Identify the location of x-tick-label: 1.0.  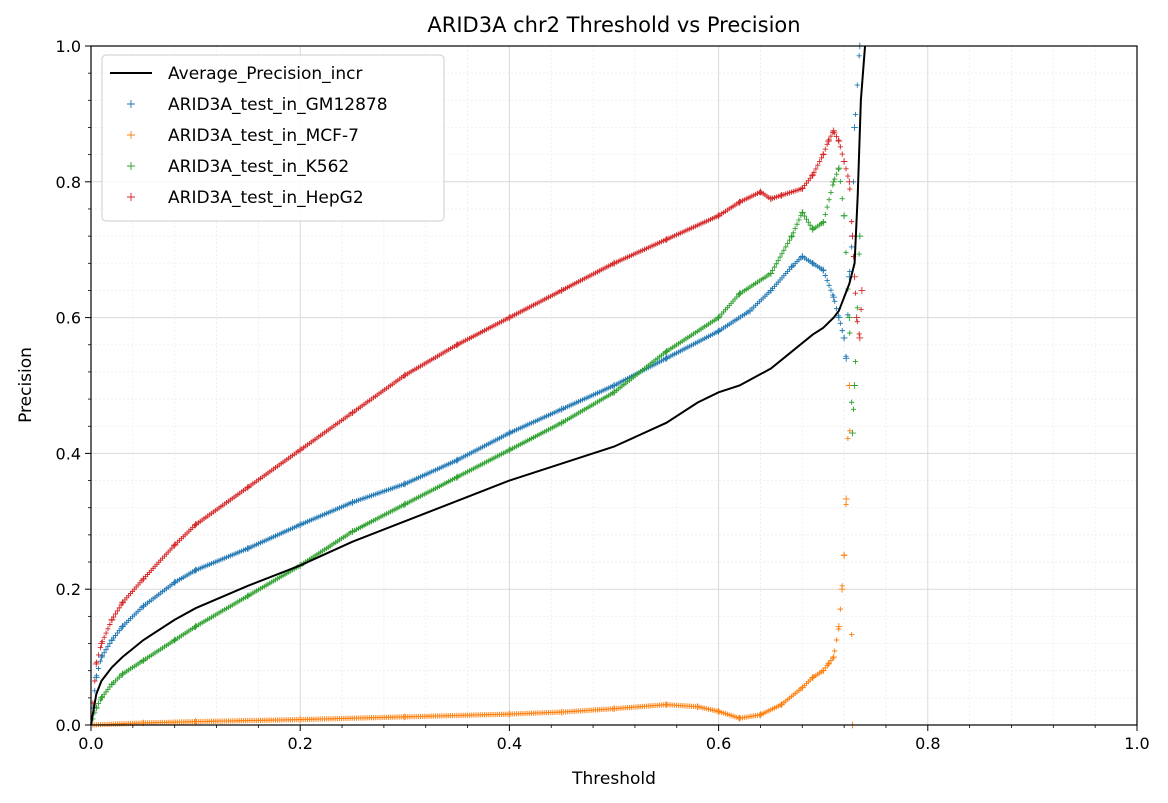
(1136, 743).